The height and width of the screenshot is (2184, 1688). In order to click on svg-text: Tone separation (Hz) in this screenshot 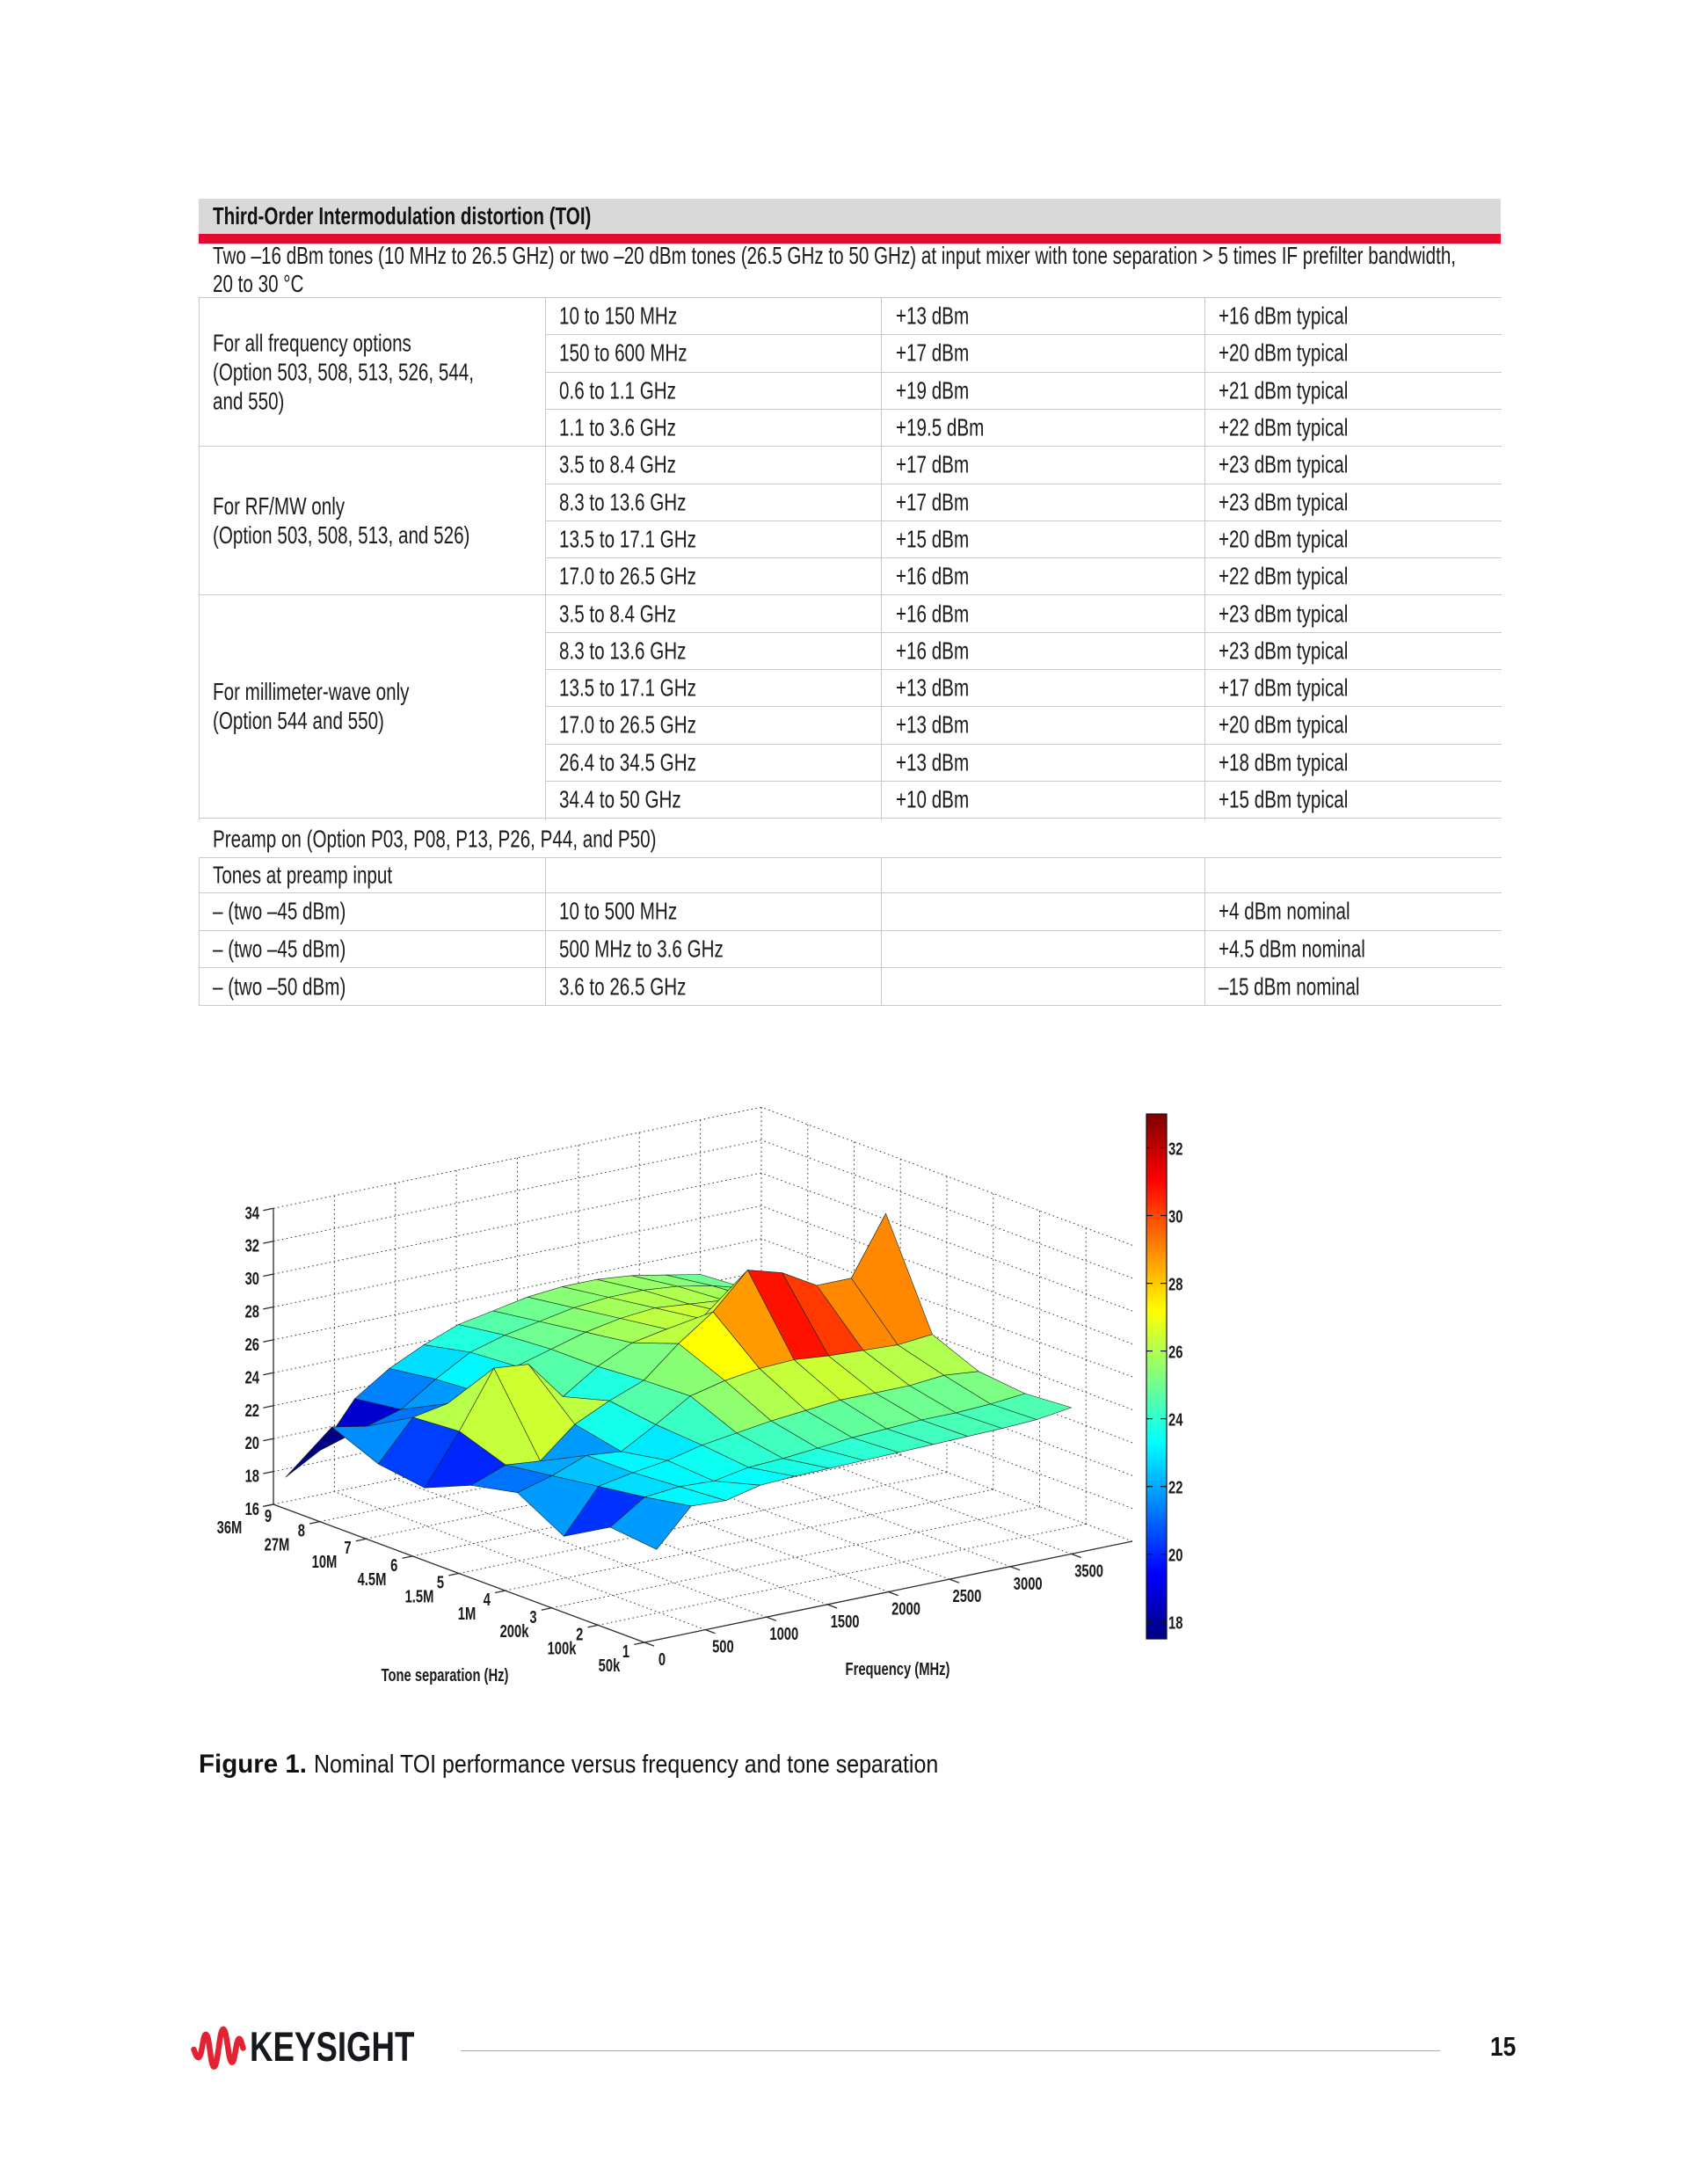, I will do `click(445, 1675)`.